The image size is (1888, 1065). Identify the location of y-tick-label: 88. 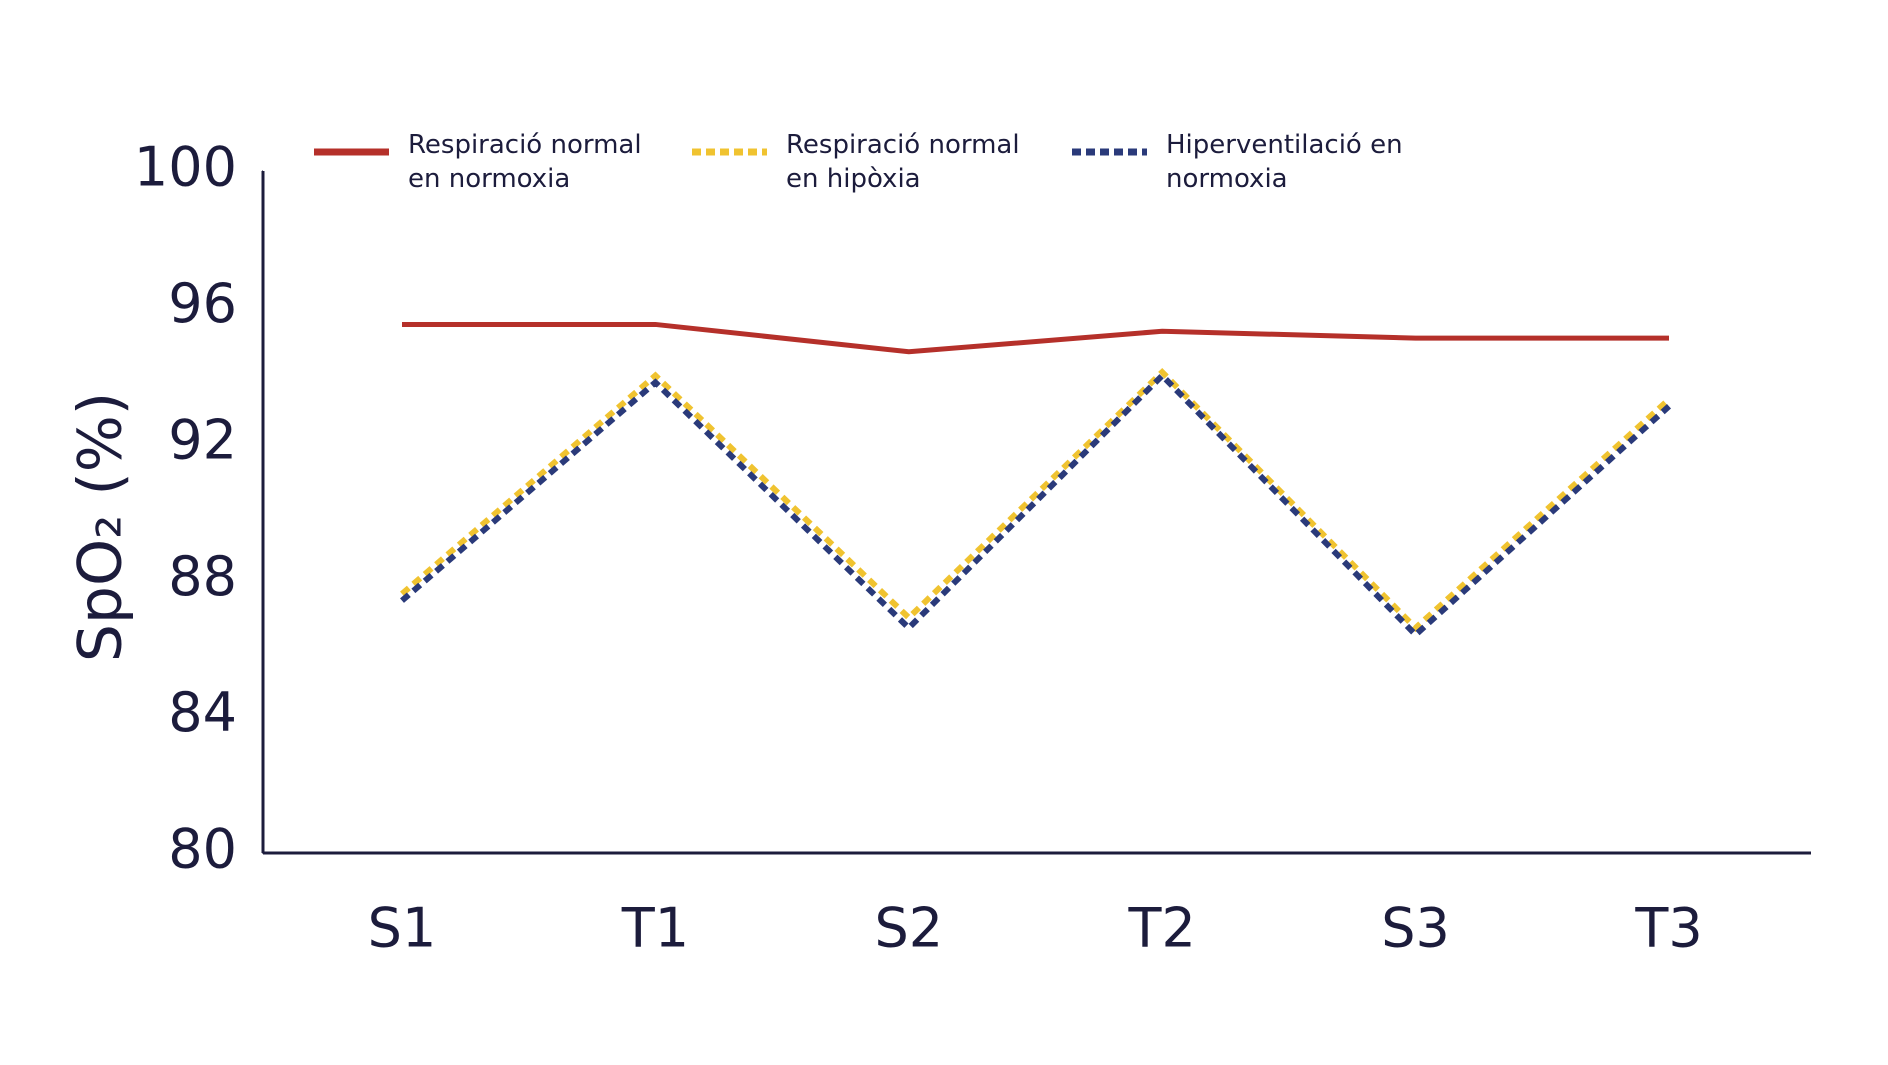
(202, 576).